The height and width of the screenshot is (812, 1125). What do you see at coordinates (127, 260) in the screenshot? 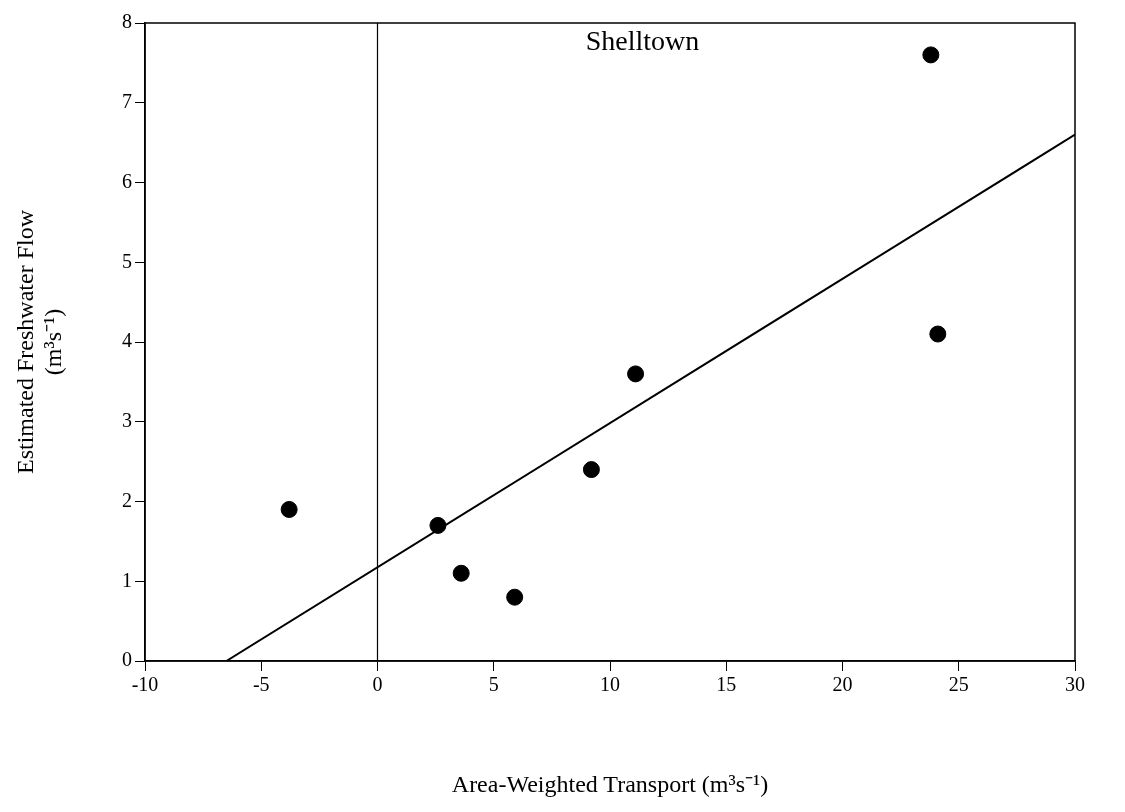
I see `y-tick-label: 5` at bounding box center [127, 260].